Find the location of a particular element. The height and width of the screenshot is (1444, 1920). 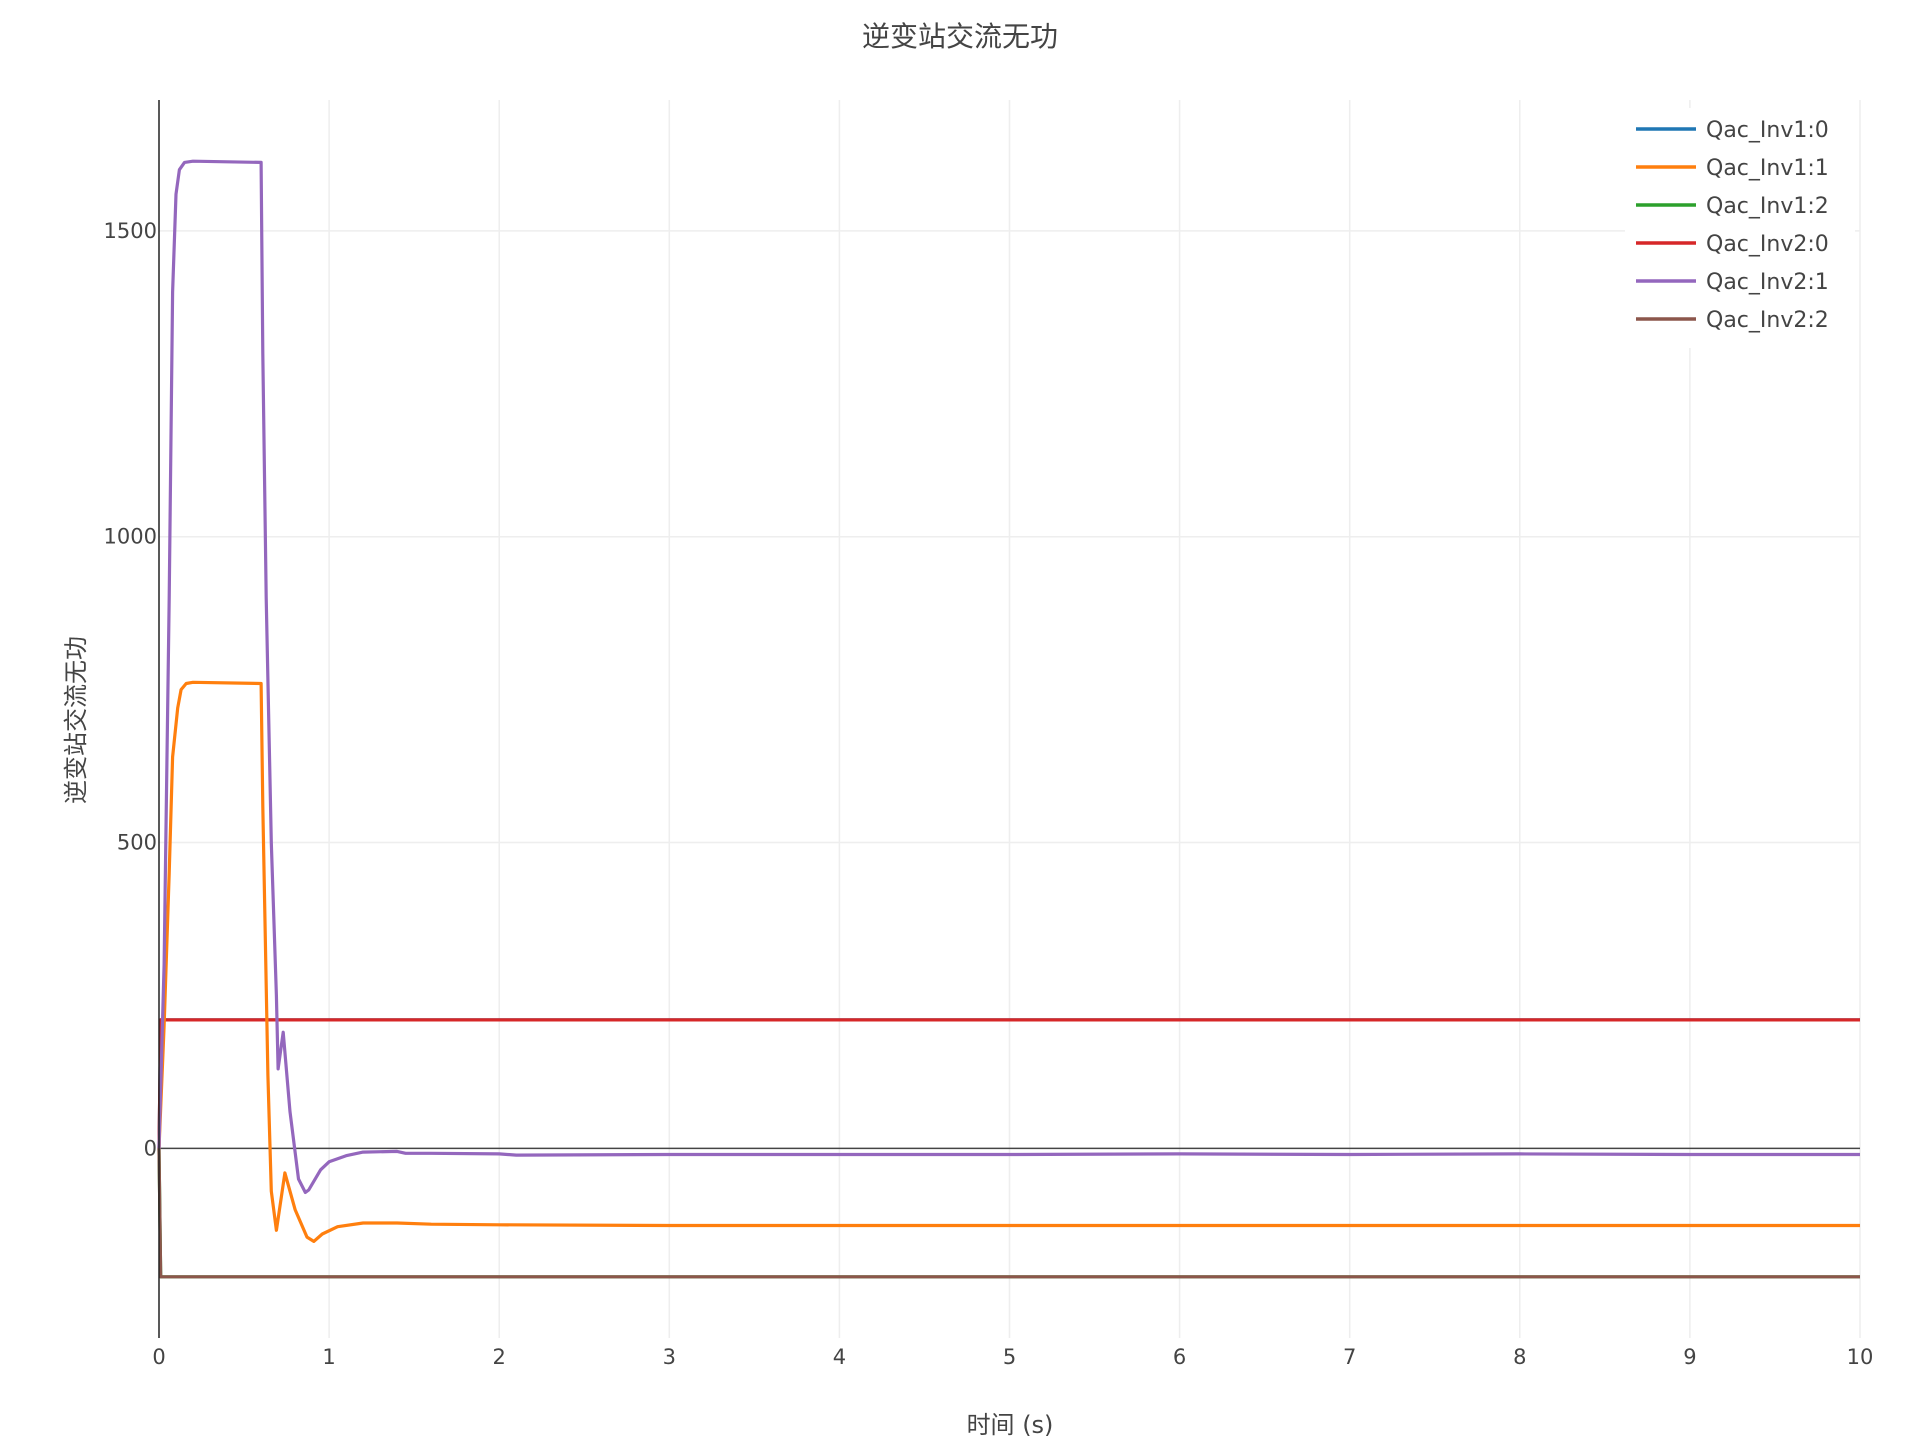

legend-background is located at coordinates (1740, 228).